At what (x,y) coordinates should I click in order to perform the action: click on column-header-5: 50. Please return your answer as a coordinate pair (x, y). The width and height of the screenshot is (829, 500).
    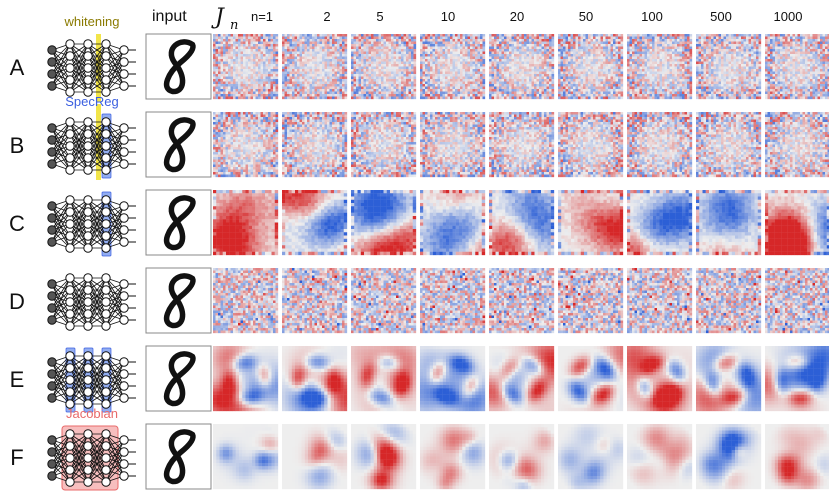
    Looking at the image, I should click on (586, 16).